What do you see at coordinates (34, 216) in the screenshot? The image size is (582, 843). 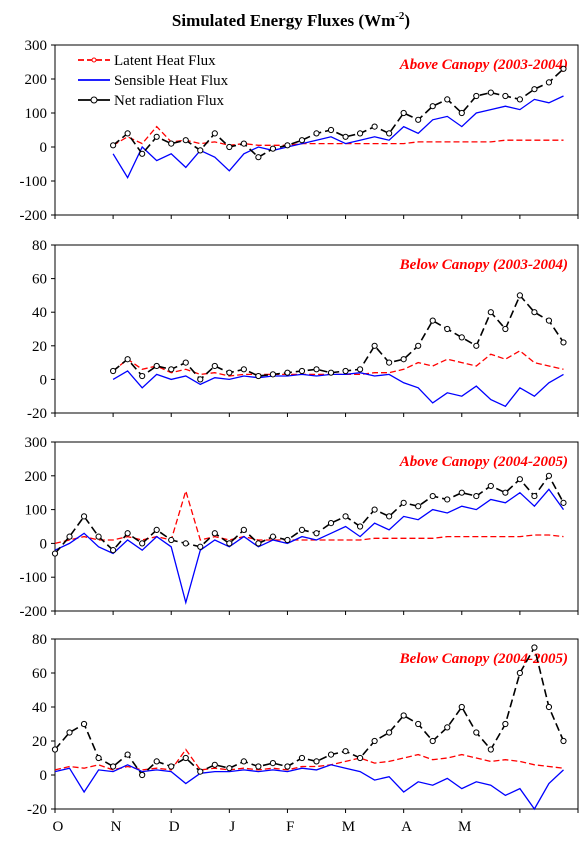 I see `y-tick-label: -200` at bounding box center [34, 216].